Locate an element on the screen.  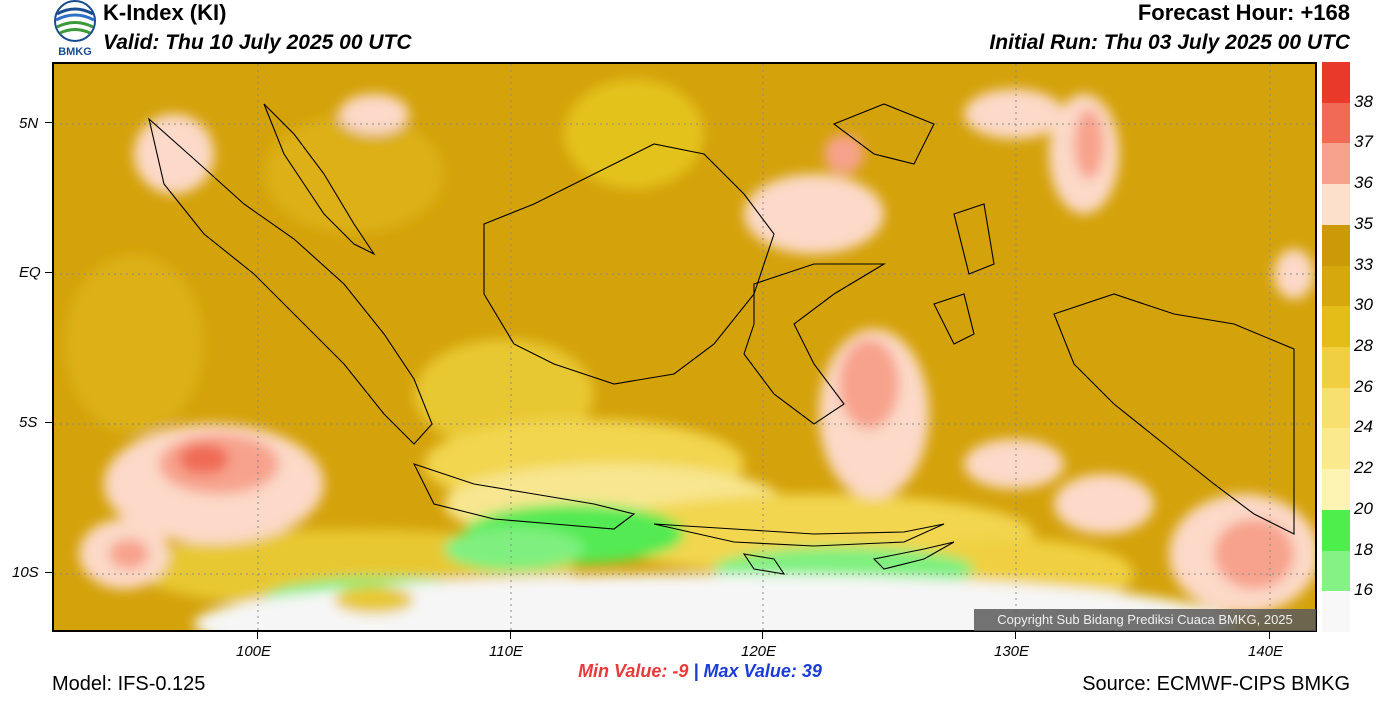
legend-label: 16 is located at coordinates (1363, 590).